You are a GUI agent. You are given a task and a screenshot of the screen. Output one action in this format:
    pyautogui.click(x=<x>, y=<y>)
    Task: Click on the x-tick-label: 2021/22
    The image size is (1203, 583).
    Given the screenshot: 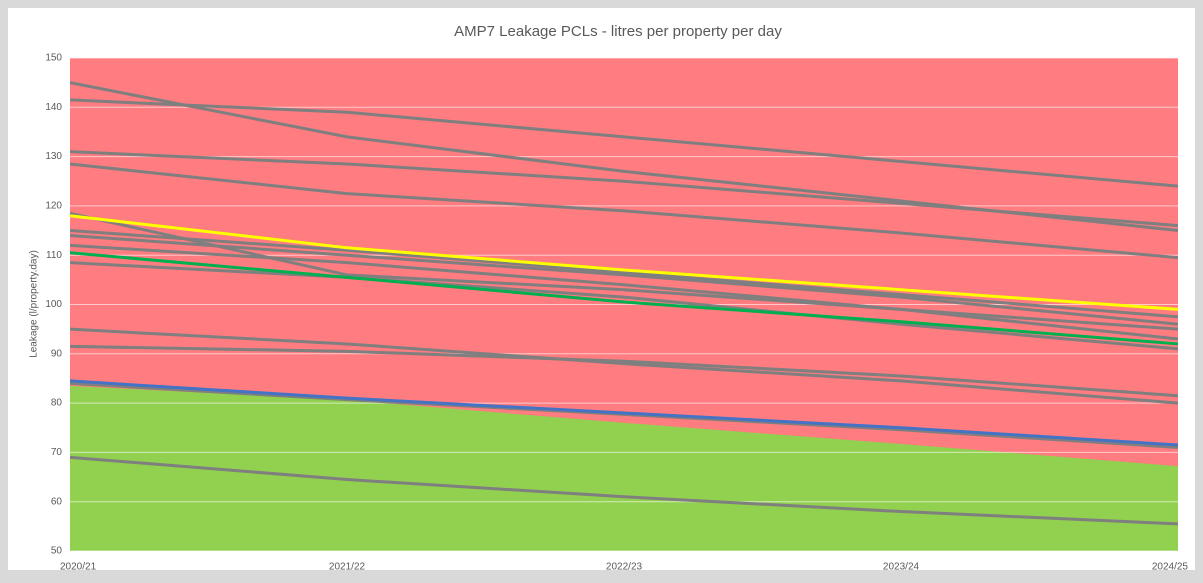 What is the action you would take?
    pyautogui.click(x=347, y=567)
    